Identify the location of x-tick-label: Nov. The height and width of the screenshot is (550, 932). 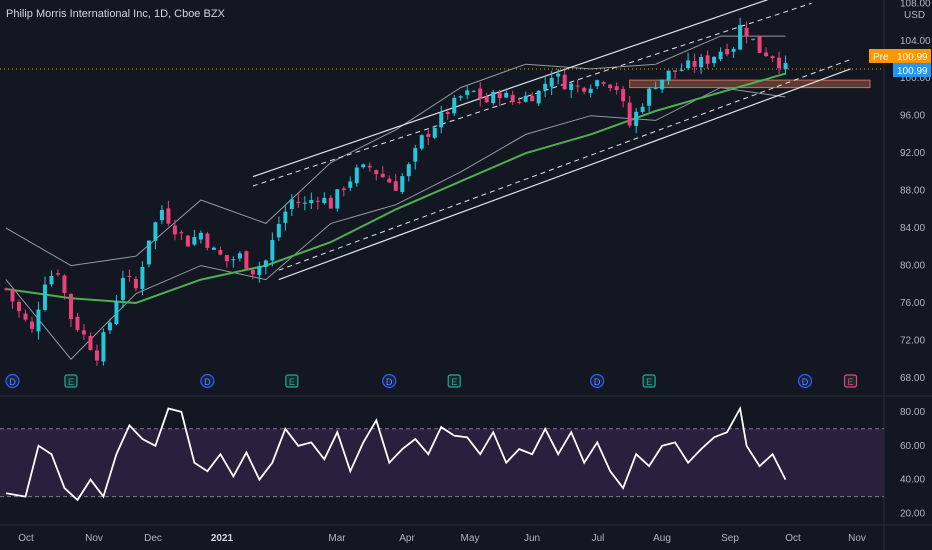
(857, 538).